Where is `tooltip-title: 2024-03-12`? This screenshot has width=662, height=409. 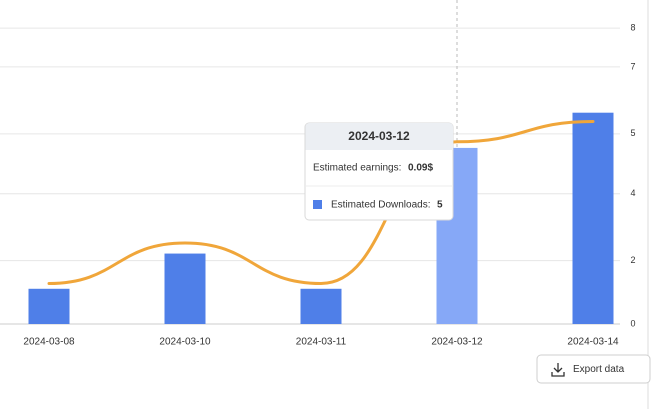
tooltip-title: 2024-03-12 is located at coordinates (379, 136).